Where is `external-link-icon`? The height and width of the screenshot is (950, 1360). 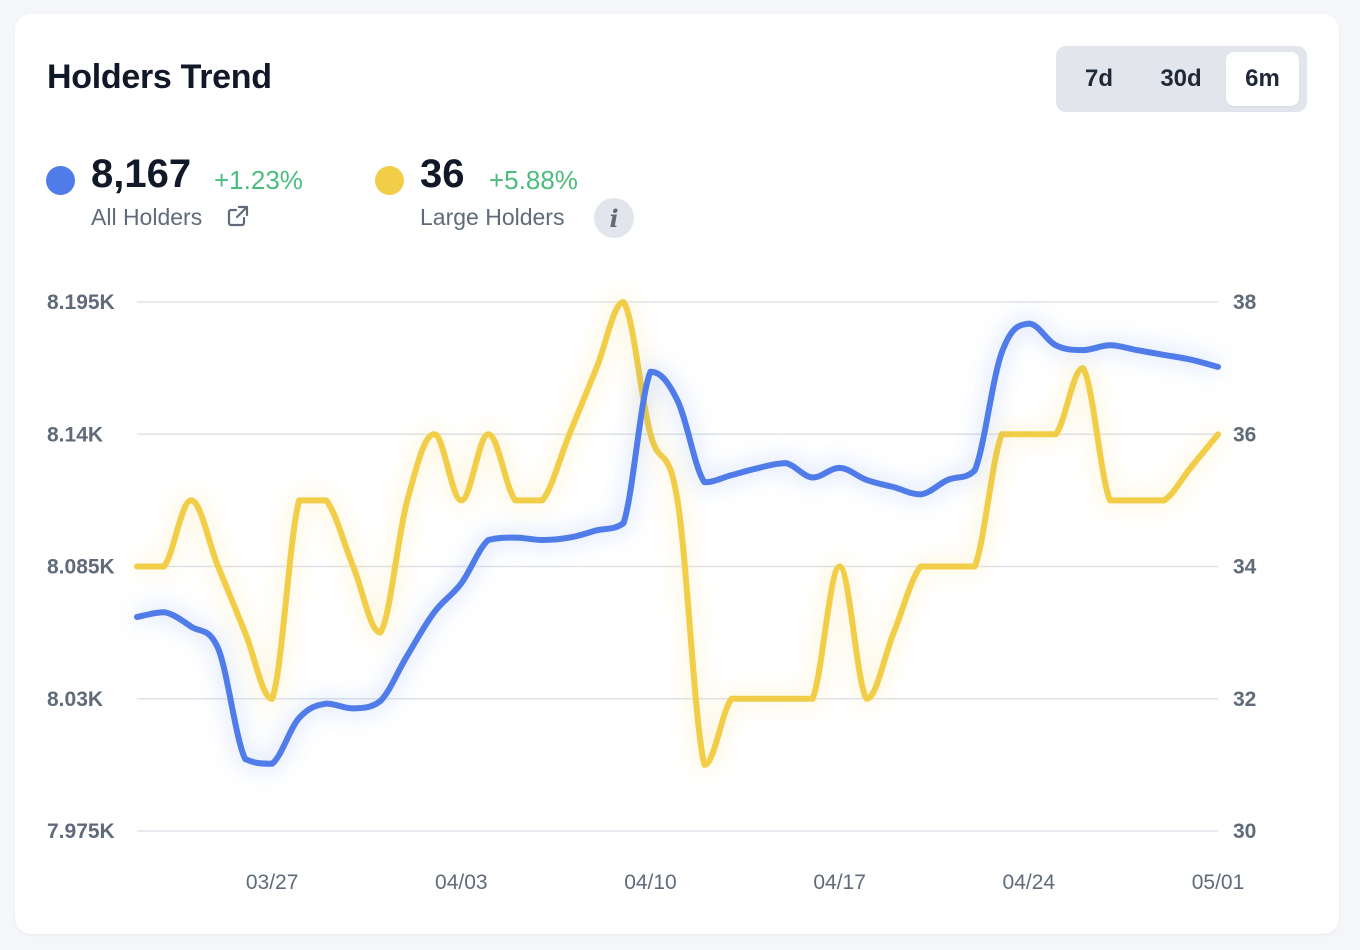 external-link-icon is located at coordinates (238, 216).